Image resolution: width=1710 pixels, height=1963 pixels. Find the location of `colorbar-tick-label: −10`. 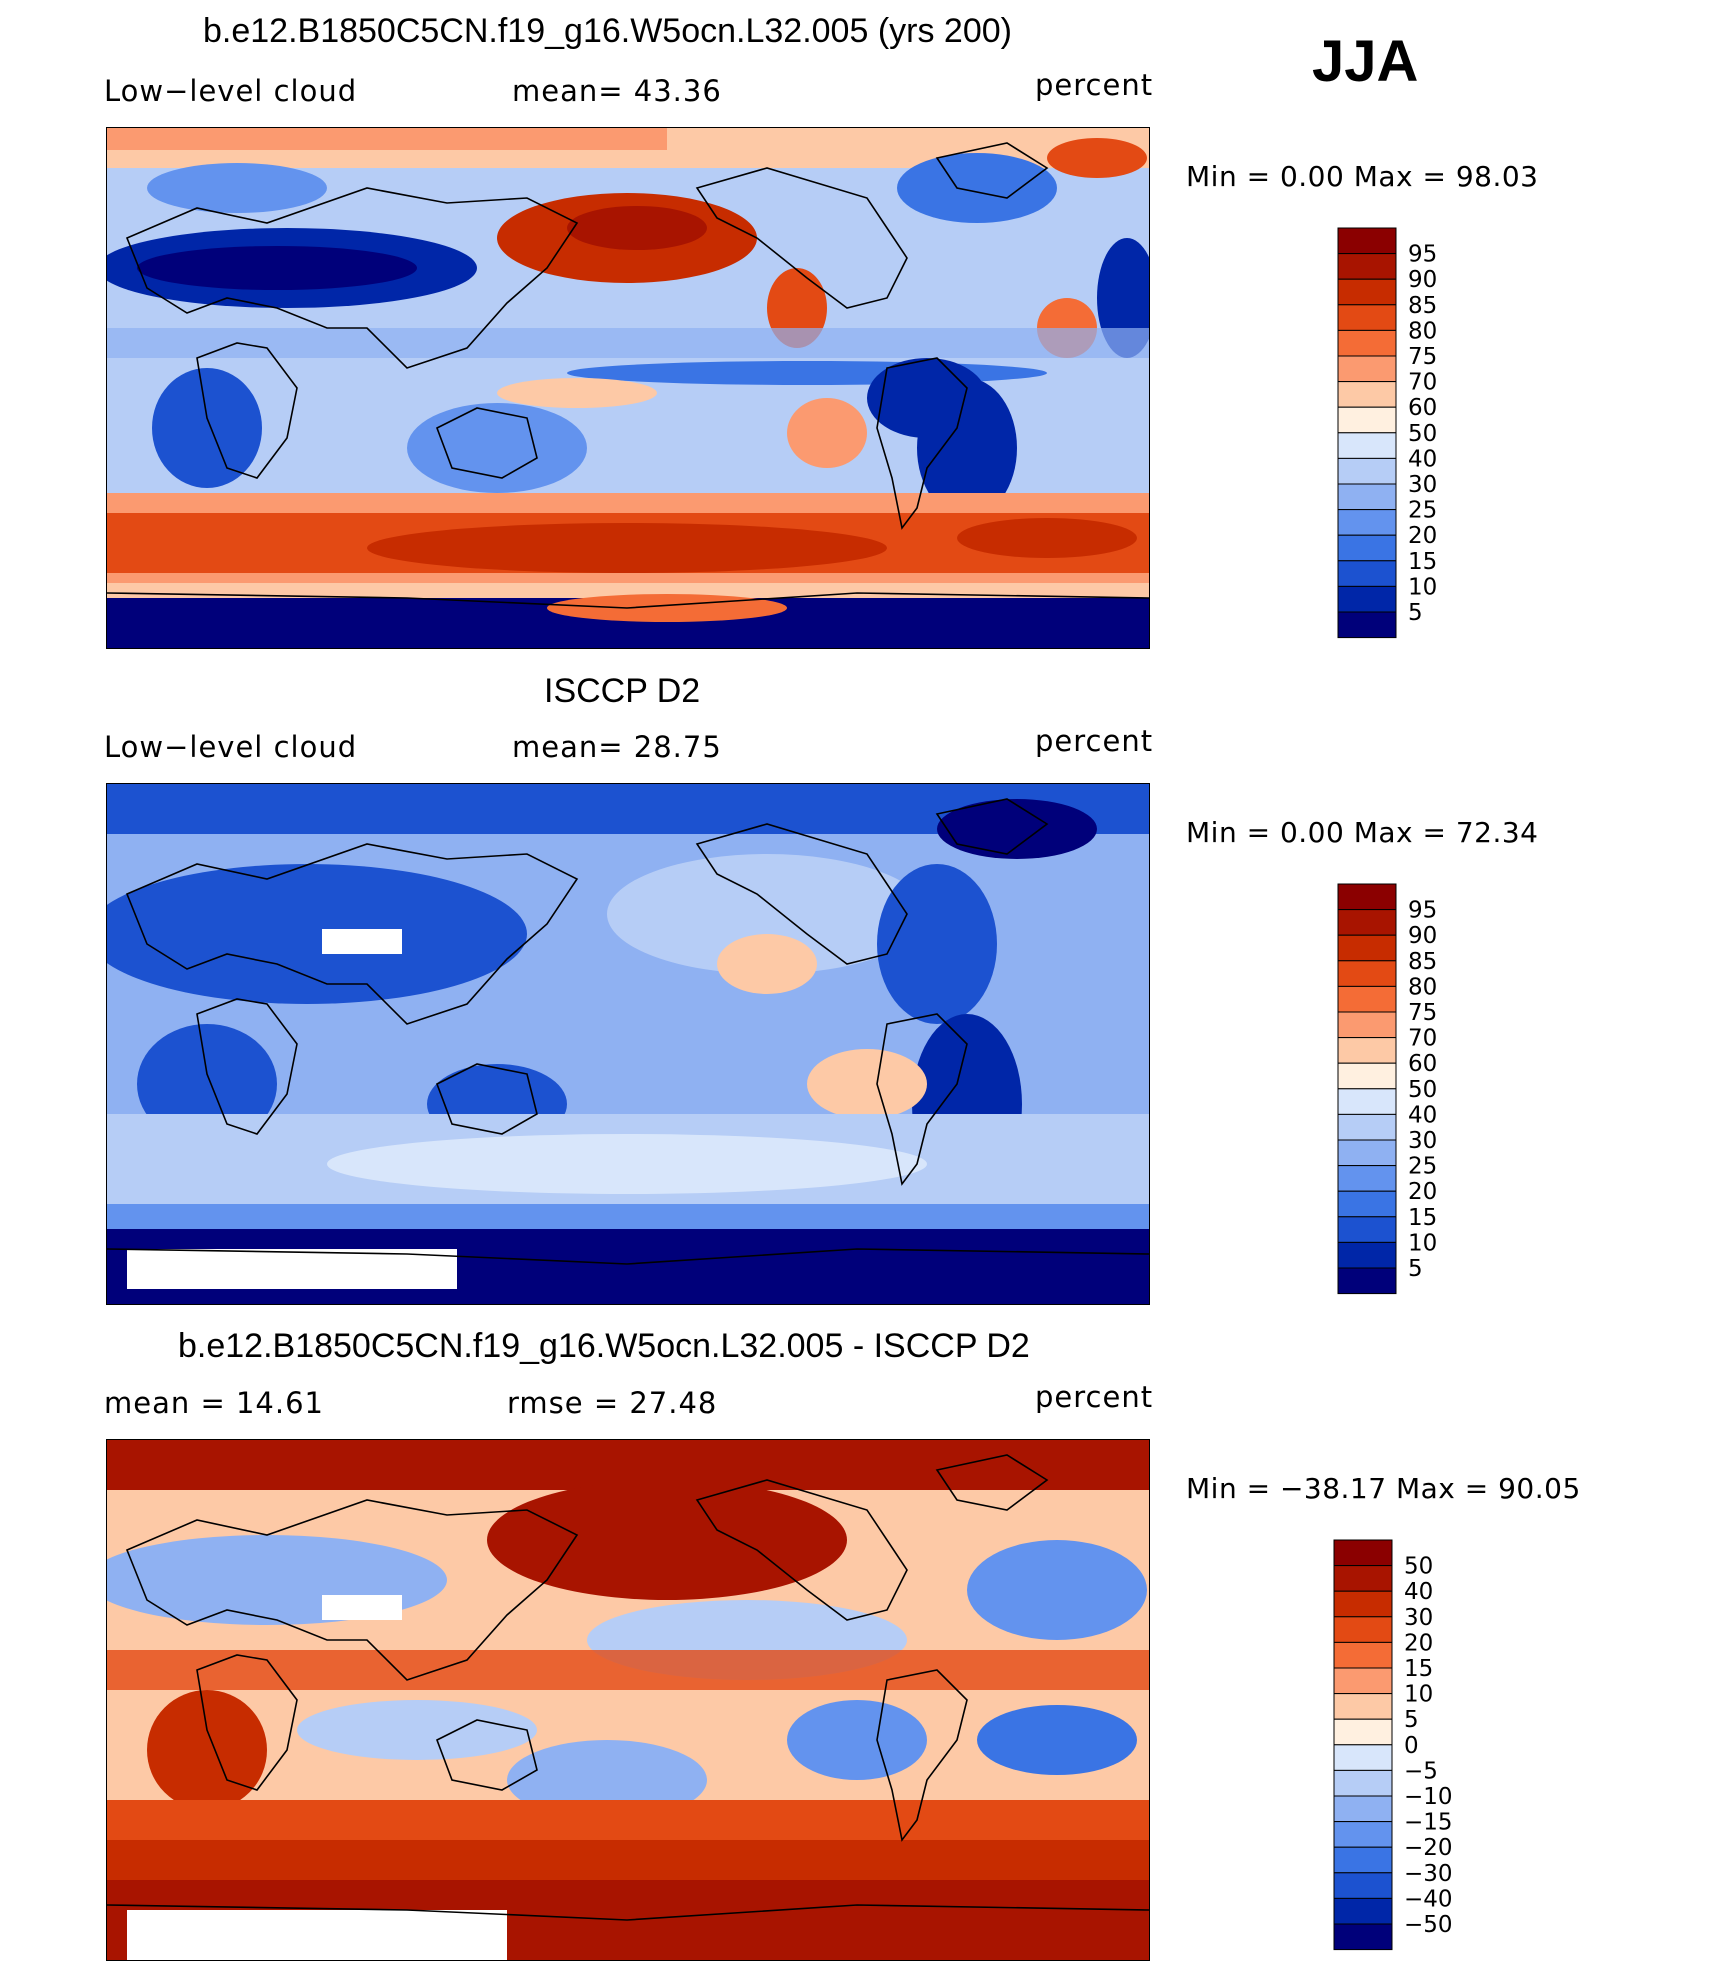

colorbar-tick-label: −10 is located at coordinates (1428, 1797).